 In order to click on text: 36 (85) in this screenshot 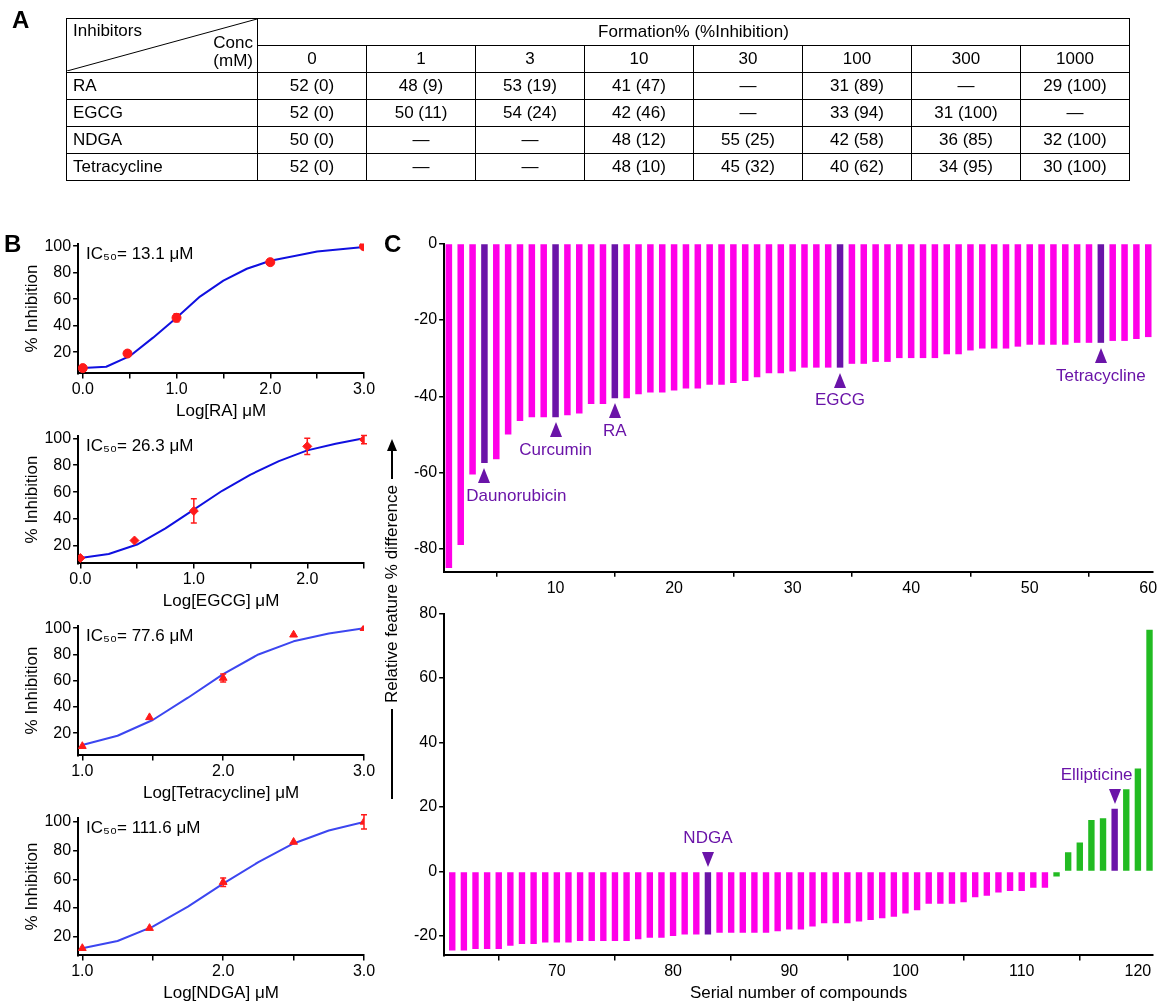, I will do `click(966, 139)`.